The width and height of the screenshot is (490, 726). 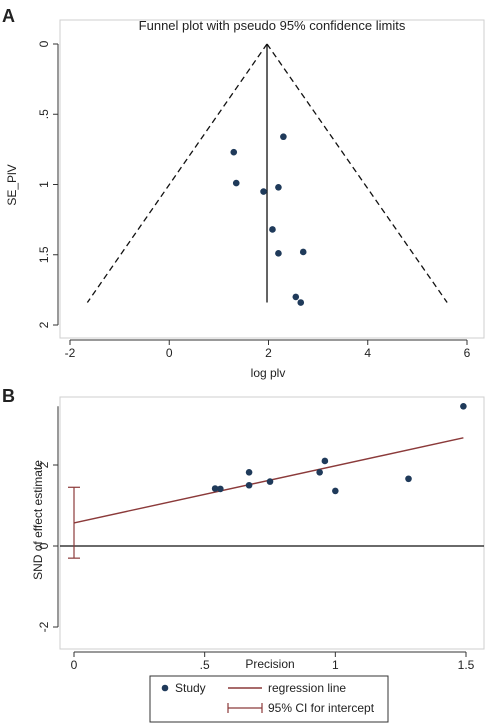 I want to click on x-axis-title-a: log plv, so click(x=268, y=373).